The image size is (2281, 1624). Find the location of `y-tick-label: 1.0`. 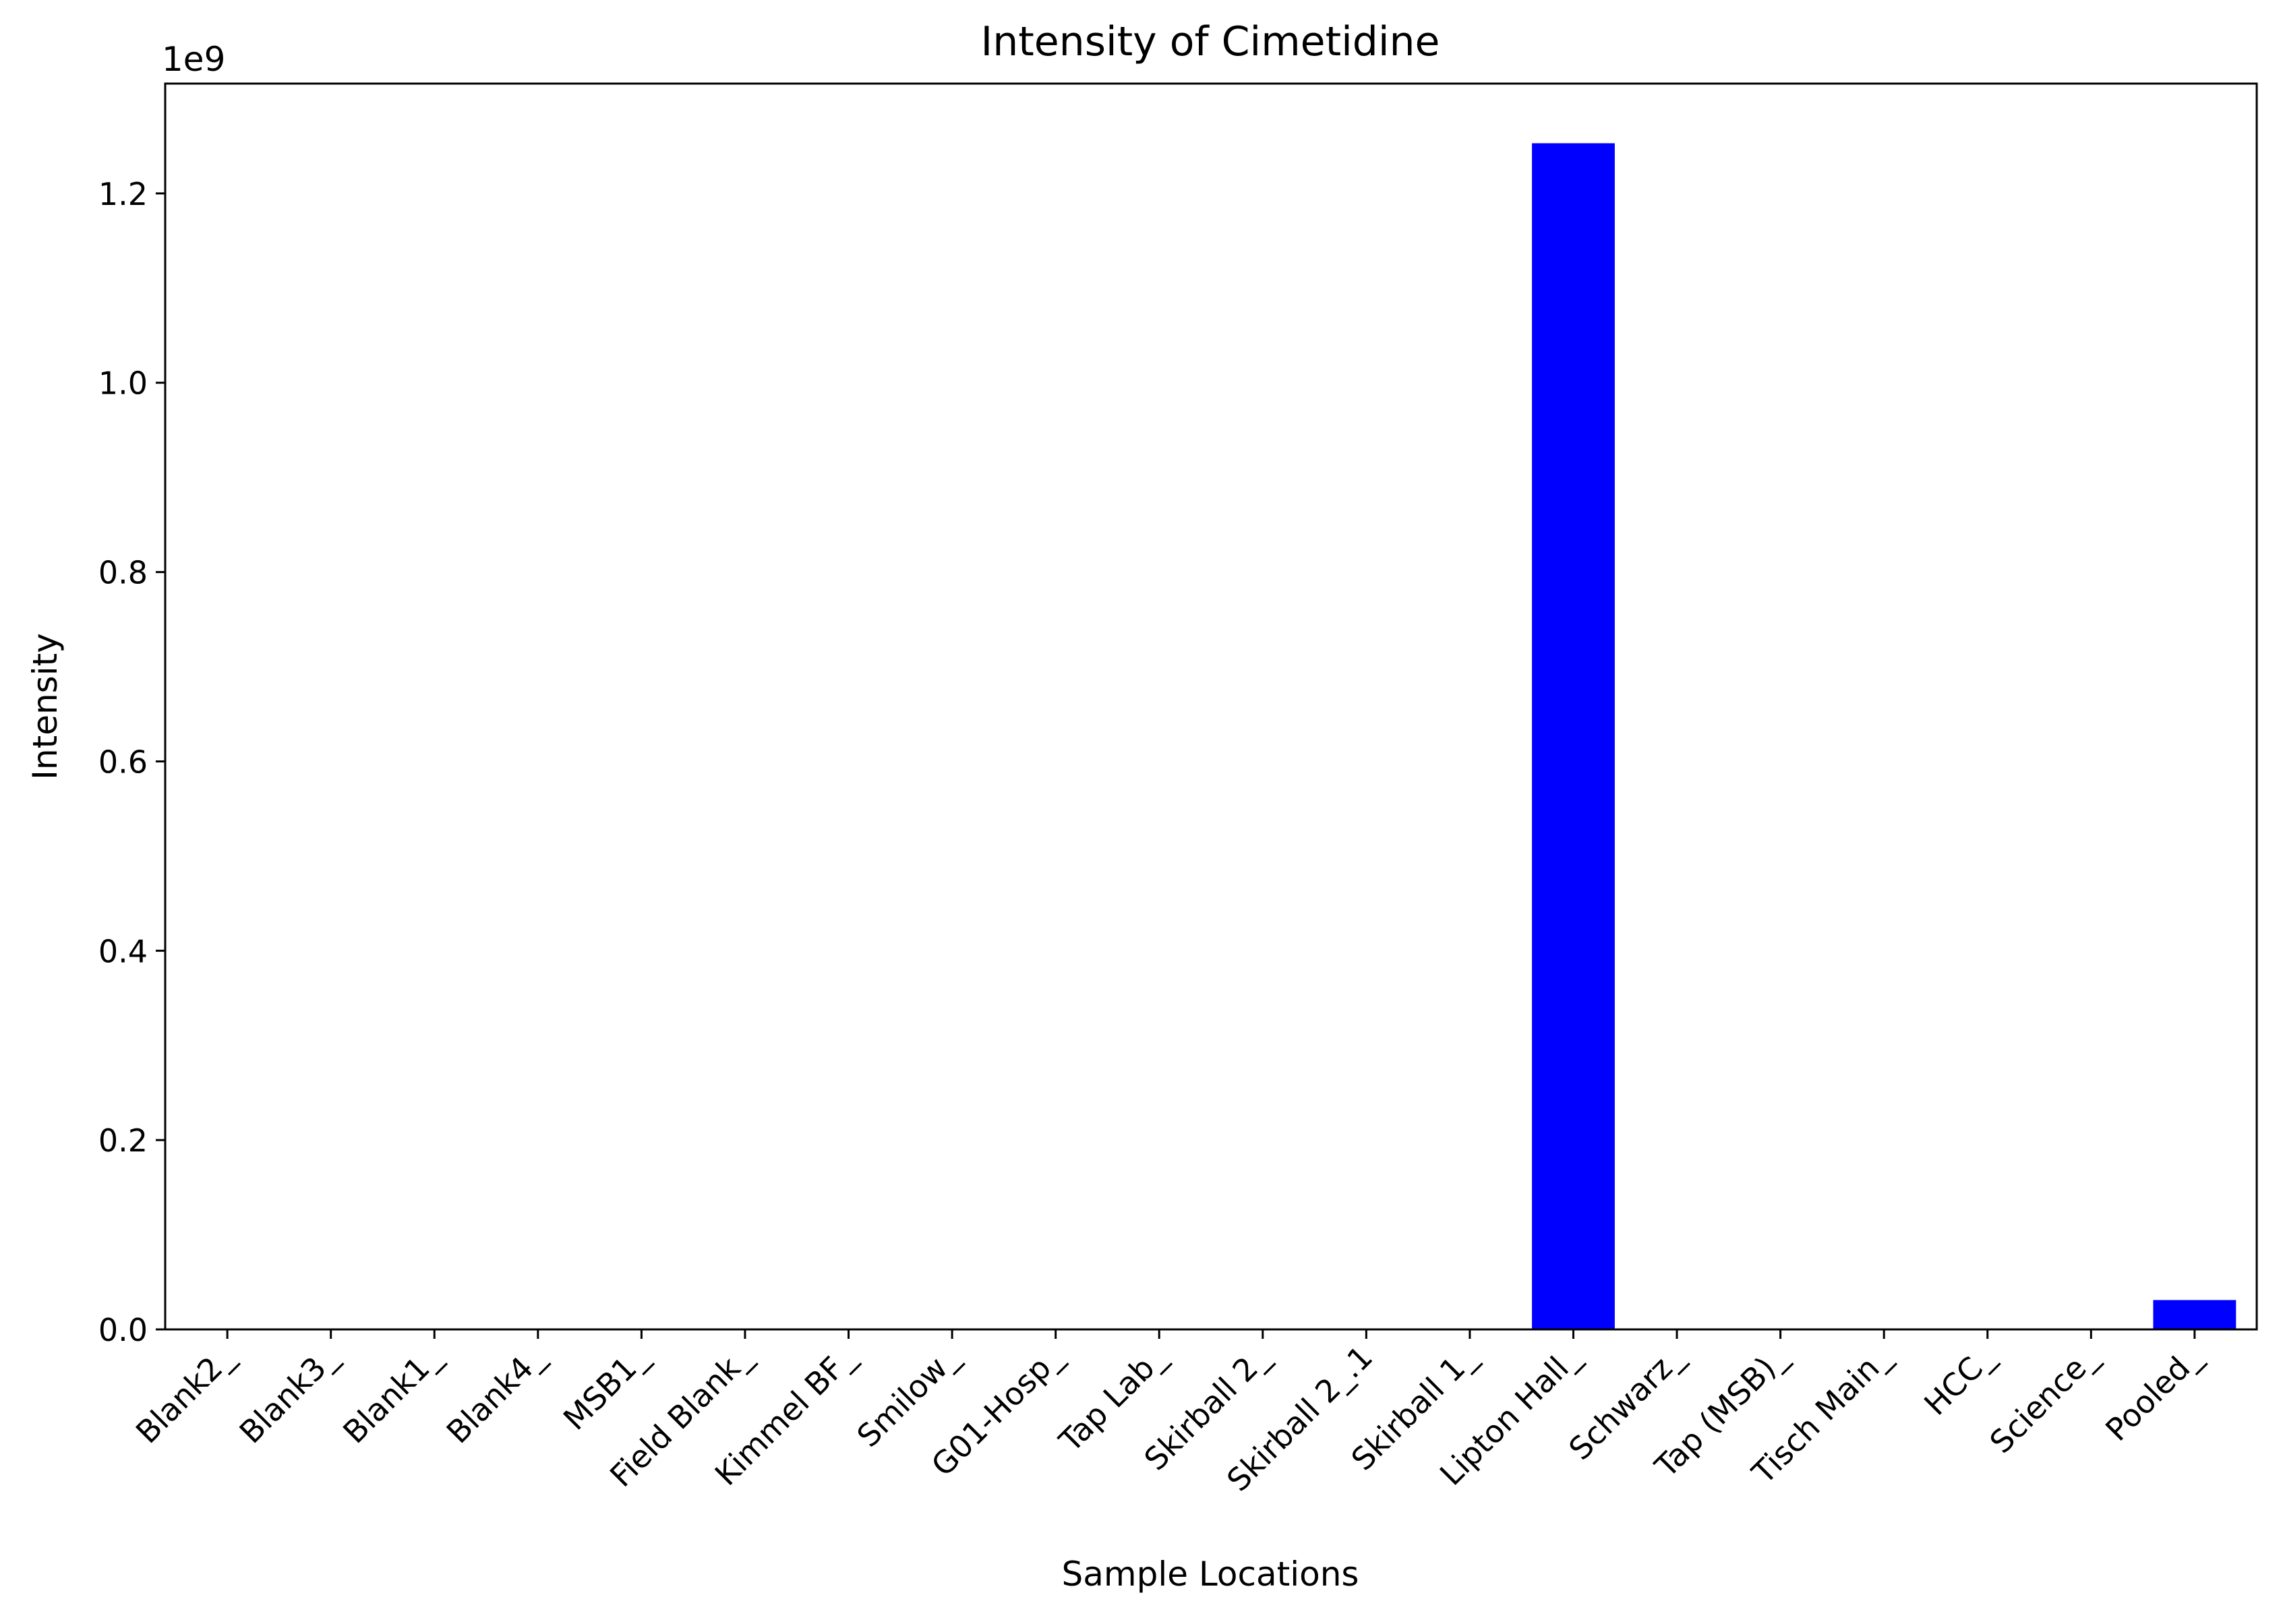

y-tick-label: 1.0 is located at coordinates (123, 383).